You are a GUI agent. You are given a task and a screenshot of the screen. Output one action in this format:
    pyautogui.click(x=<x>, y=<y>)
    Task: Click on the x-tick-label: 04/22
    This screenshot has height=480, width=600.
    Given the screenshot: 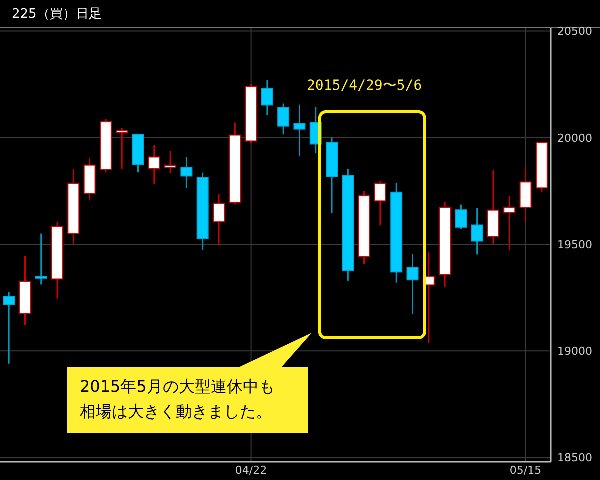 What is the action you would take?
    pyautogui.click(x=251, y=470)
    